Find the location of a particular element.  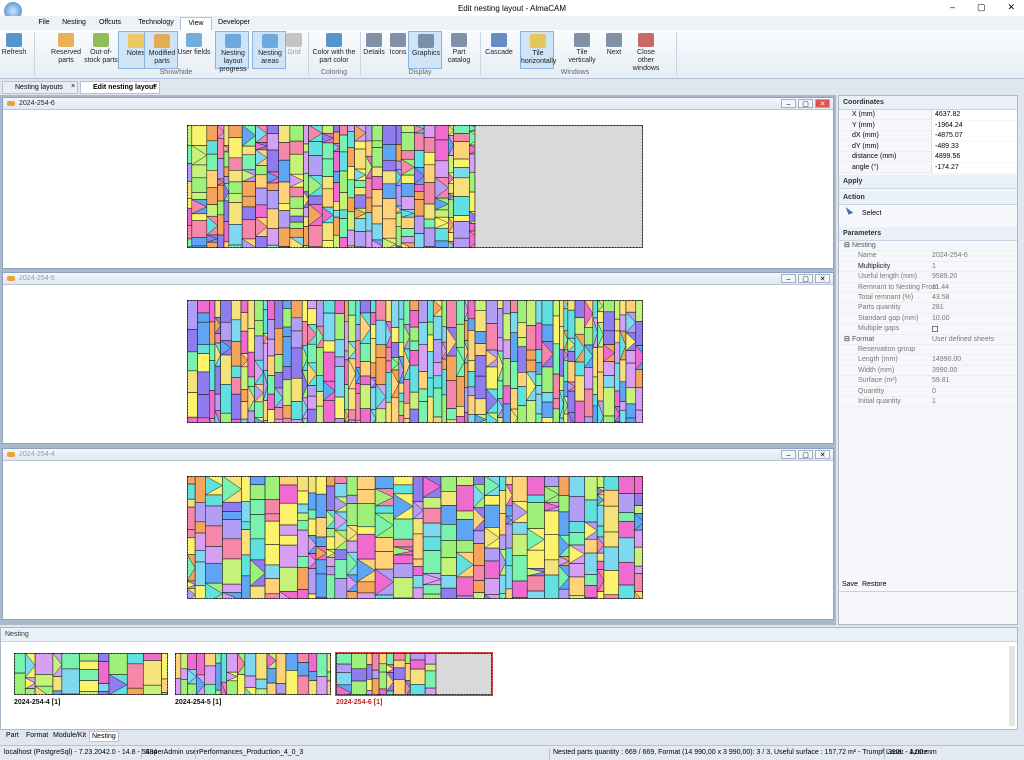

ribbon-button: Tile horizontally is located at coordinates (538, 50).